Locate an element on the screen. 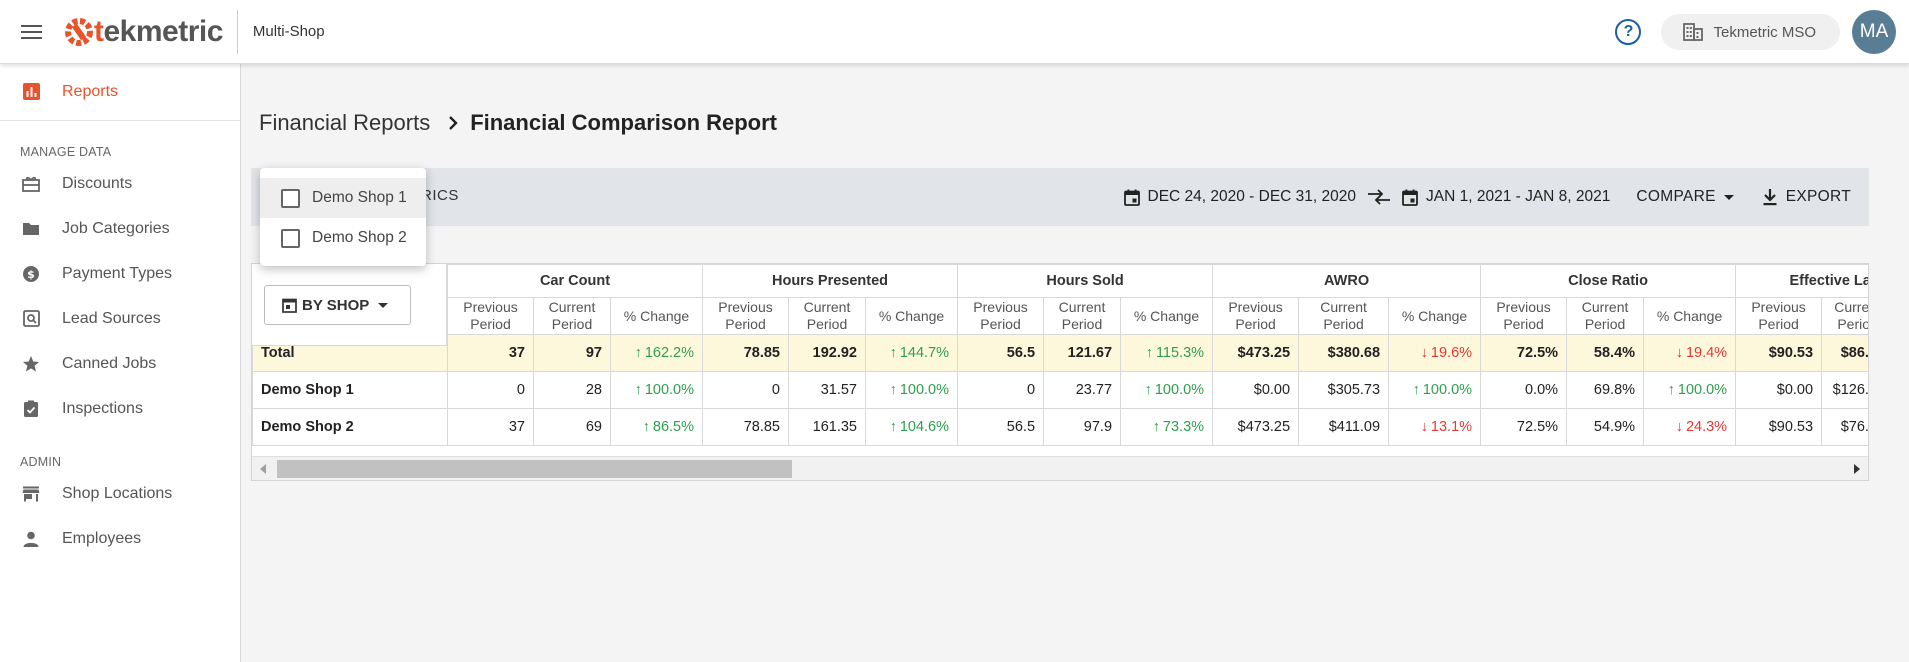  current-period-cell: 54.9% is located at coordinates (1605, 427).